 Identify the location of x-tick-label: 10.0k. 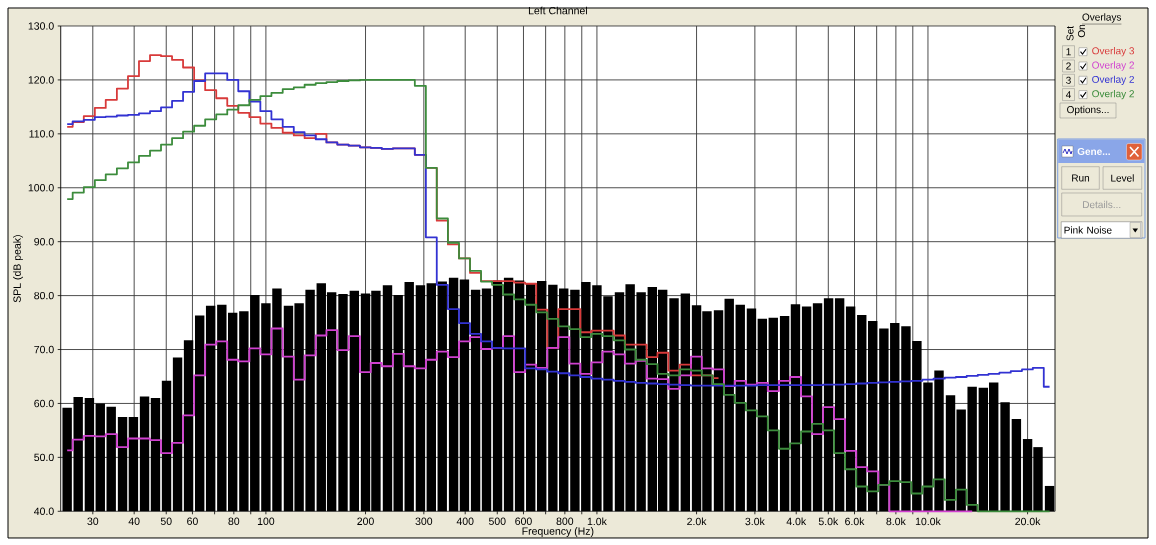
(928, 521).